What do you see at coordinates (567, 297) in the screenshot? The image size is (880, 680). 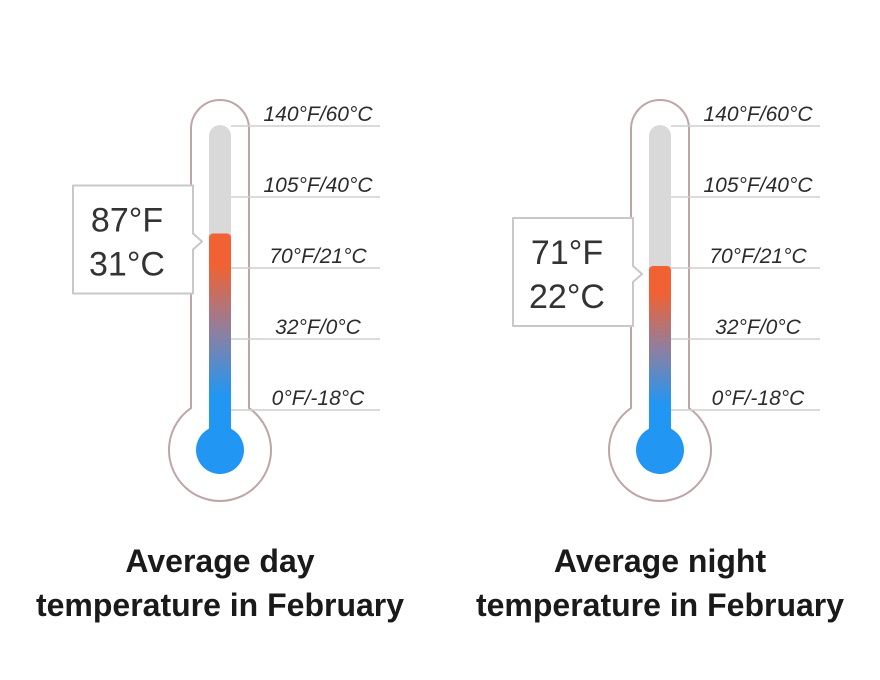 I see `readout-celsius: 22°C` at bounding box center [567, 297].